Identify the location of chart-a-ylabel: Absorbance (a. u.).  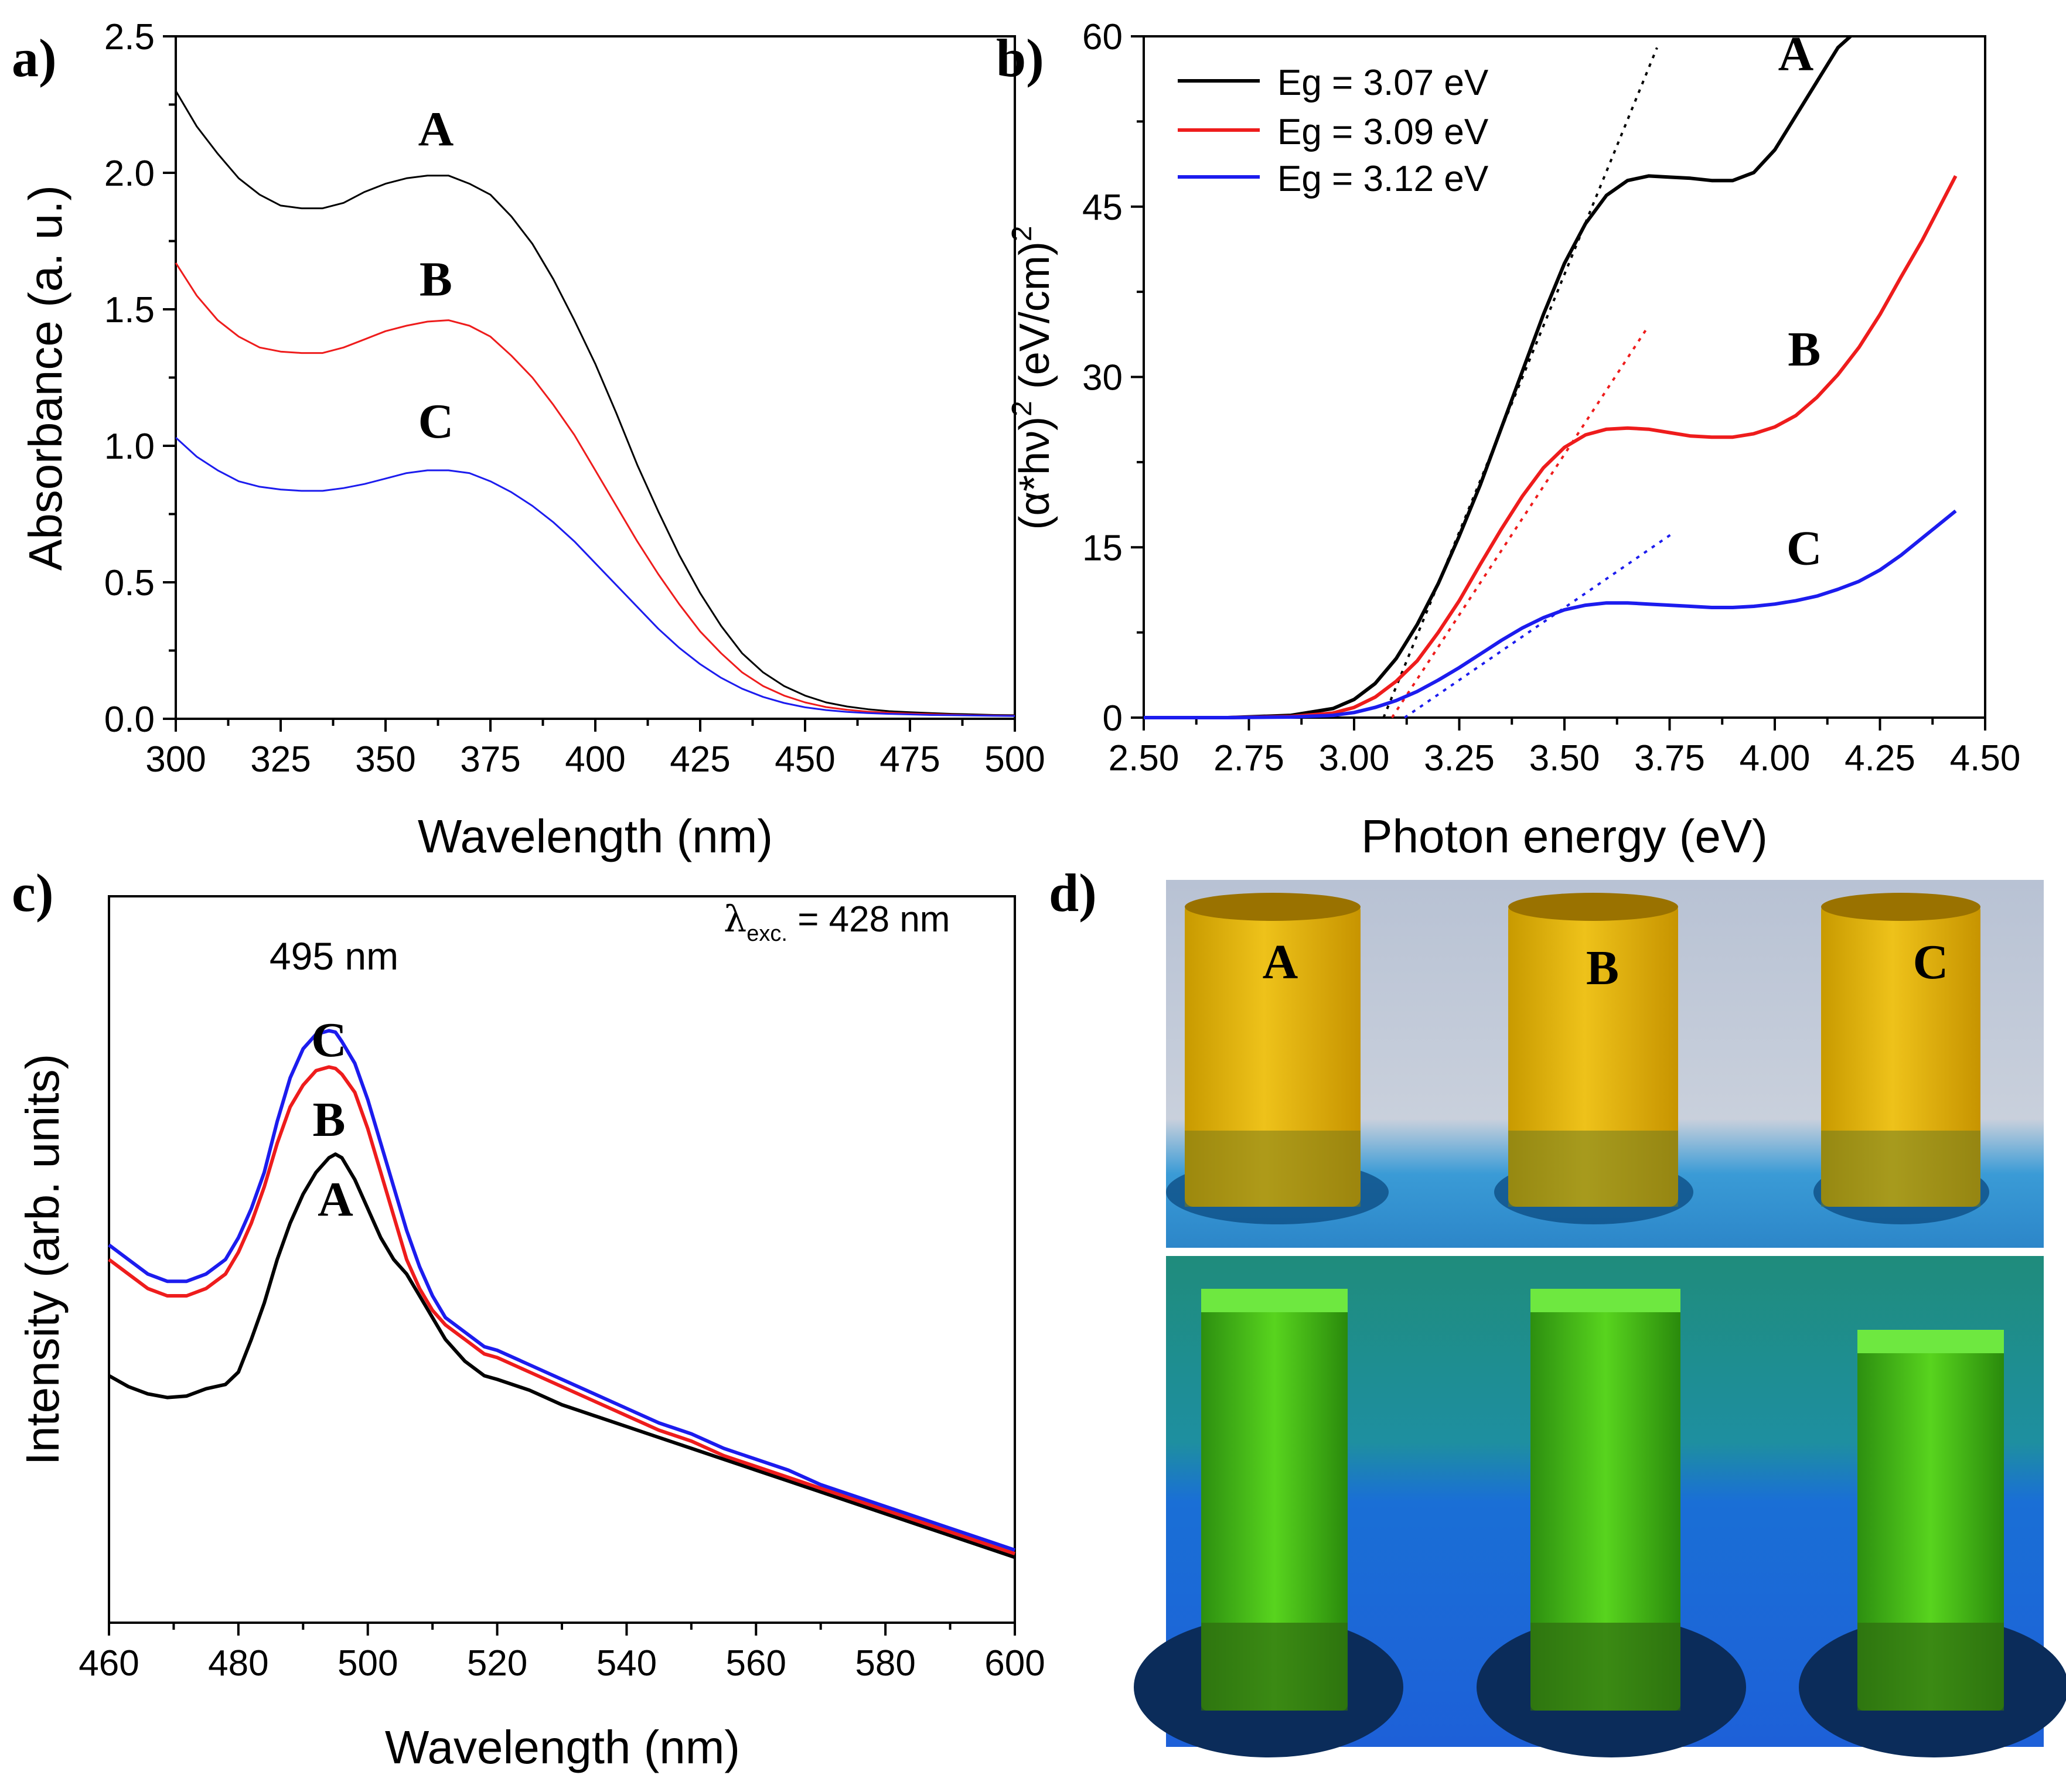
(45, 378).